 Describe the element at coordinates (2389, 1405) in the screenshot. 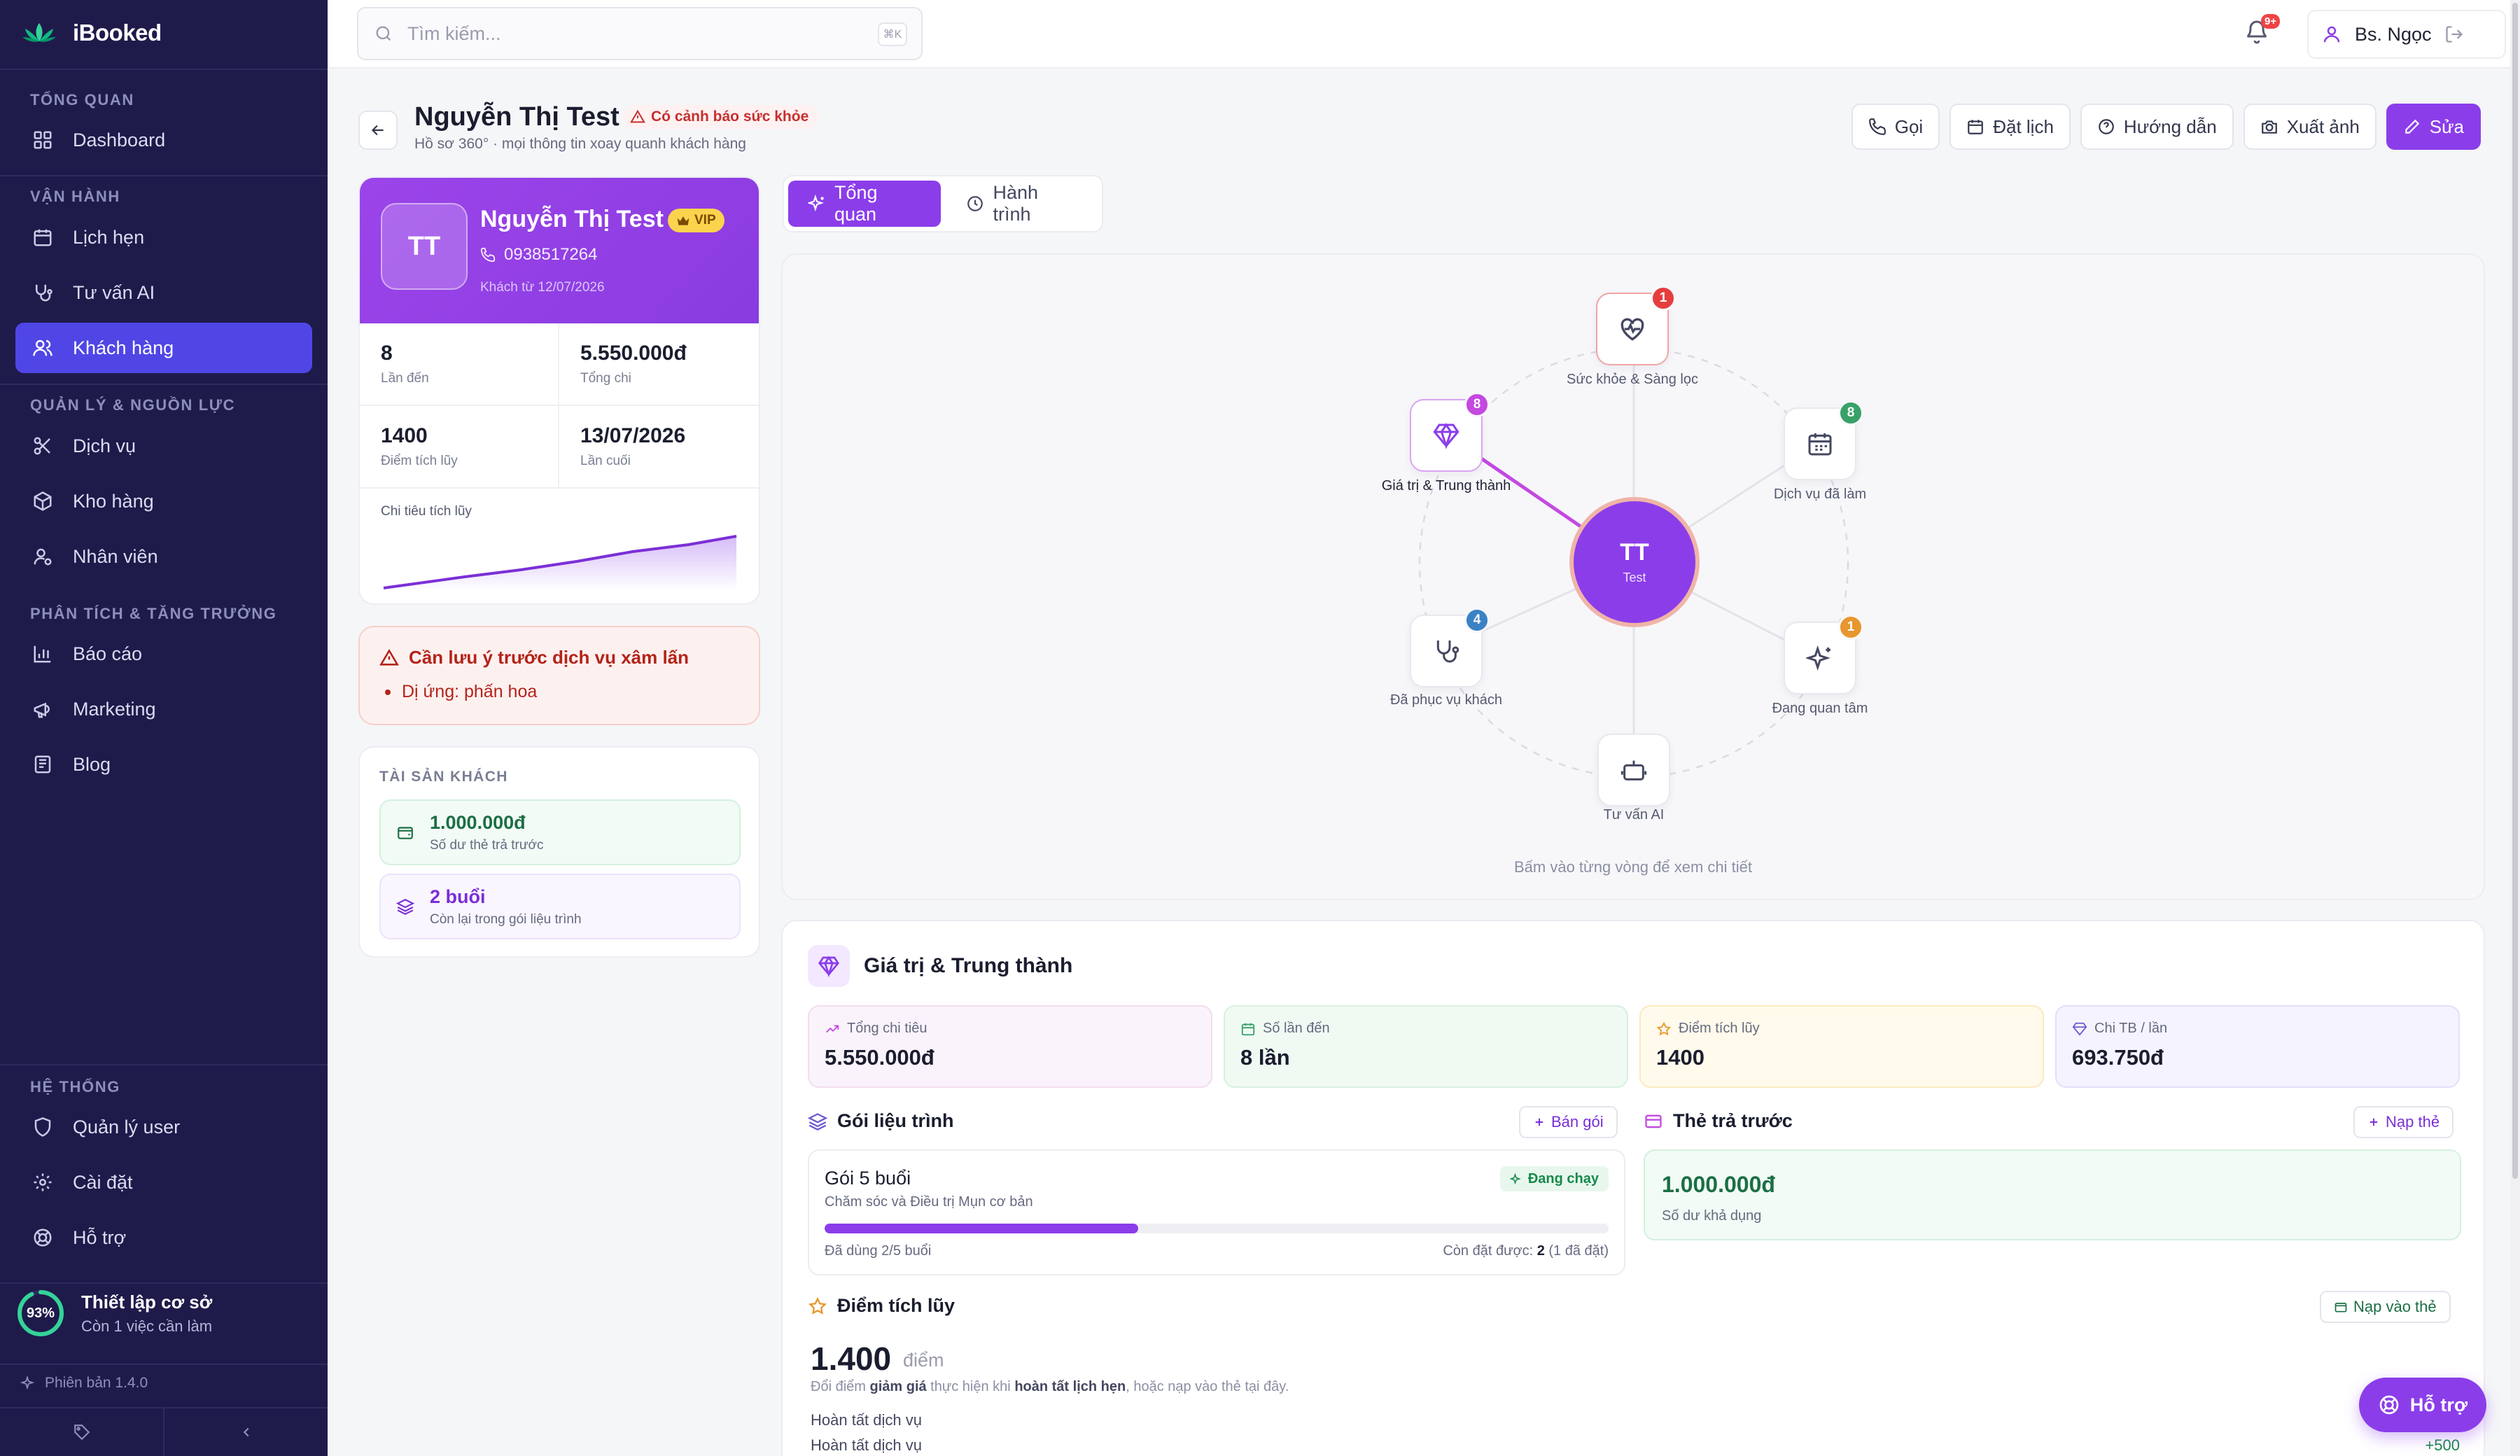

I see `lifebuoy-icon` at that location.